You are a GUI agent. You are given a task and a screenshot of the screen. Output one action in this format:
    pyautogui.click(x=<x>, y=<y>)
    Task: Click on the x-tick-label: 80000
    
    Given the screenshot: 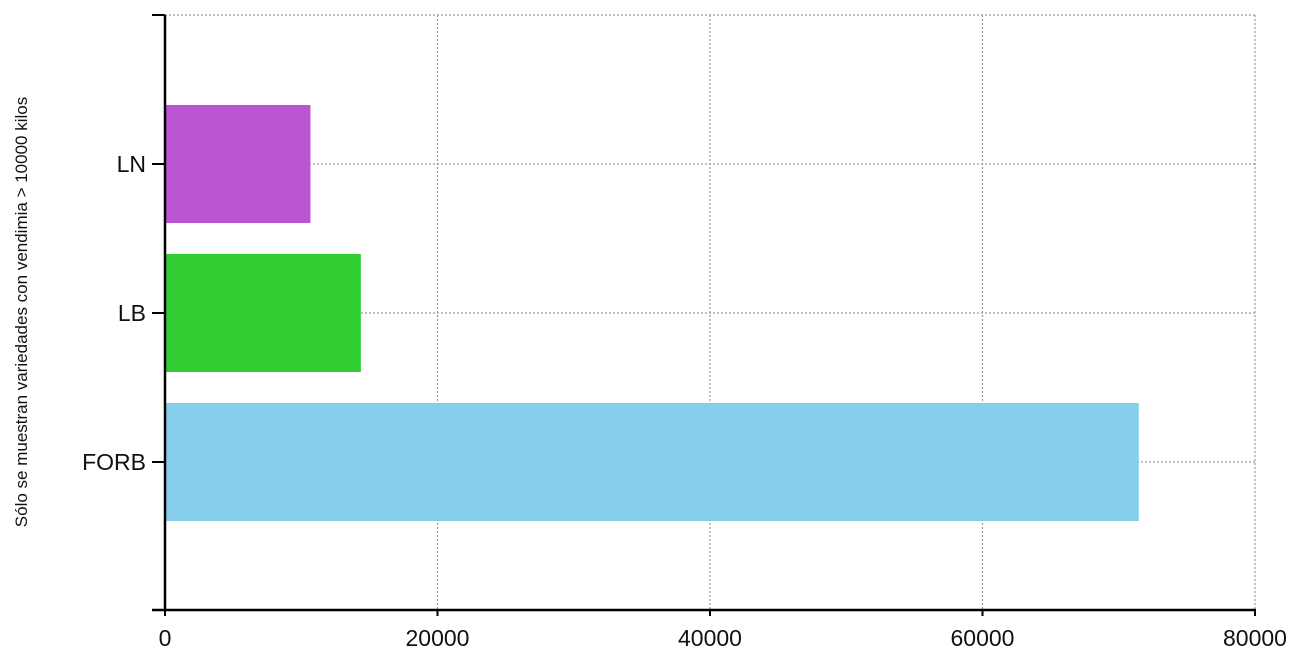 What is the action you would take?
    pyautogui.click(x=1255, y=638)
    